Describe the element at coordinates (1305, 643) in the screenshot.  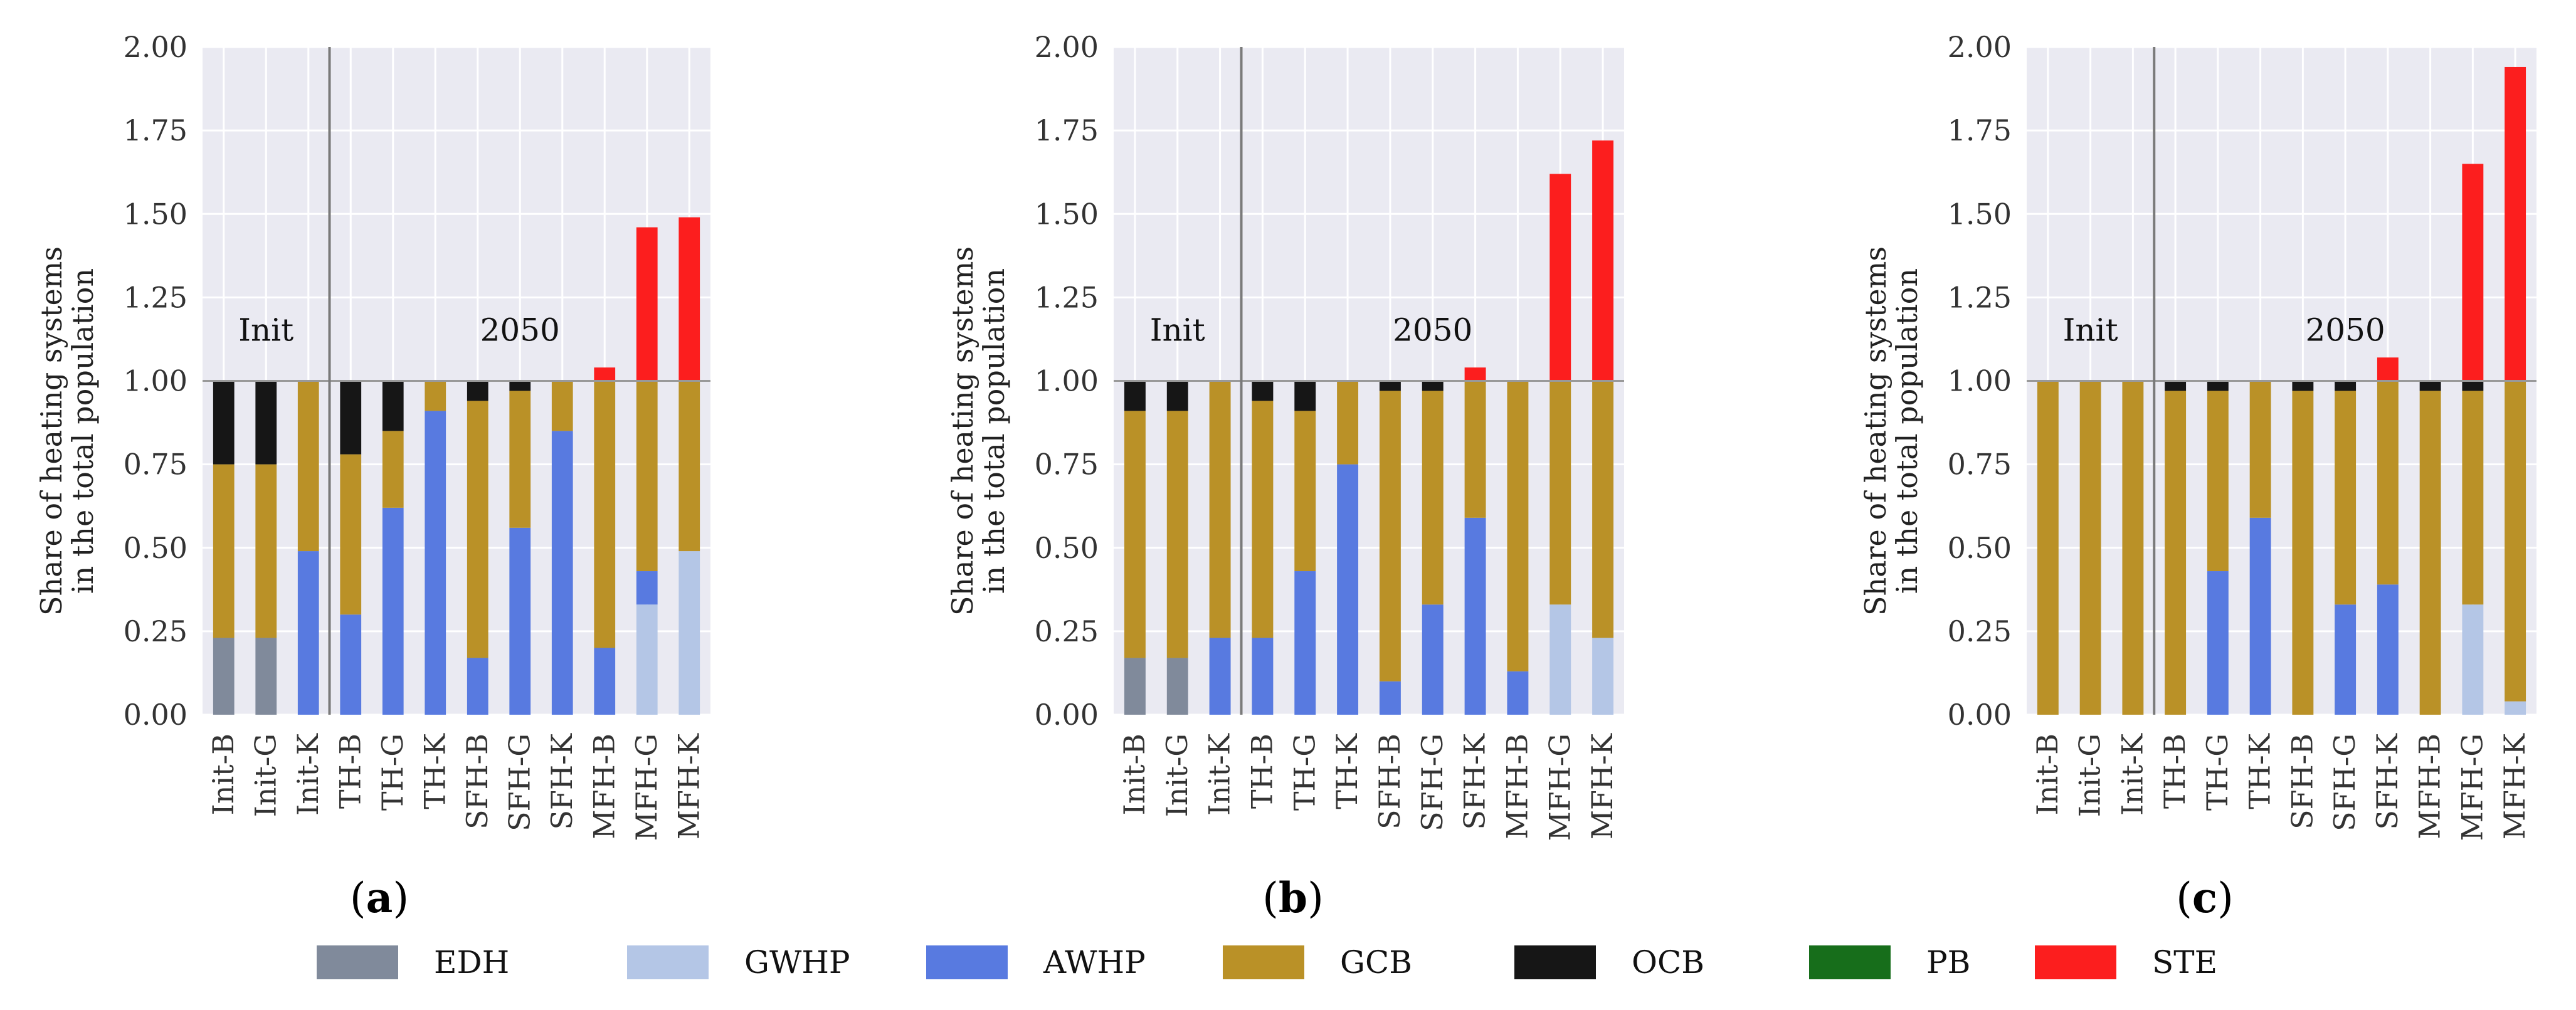
I see `bar-awhp-th-g` at that location.